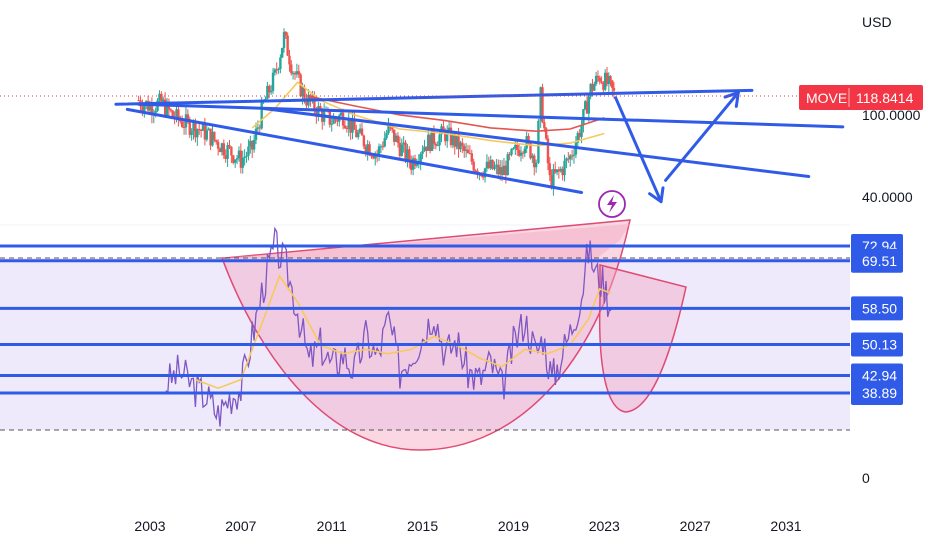  Describe the element at coordinates (879, 376) in the screenshot. I see `level-value-5: 42.94` at that location.